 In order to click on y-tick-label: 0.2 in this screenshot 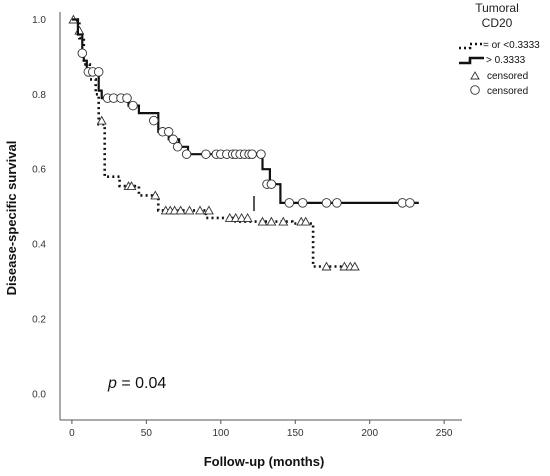, I will do `click(39, 319)`.